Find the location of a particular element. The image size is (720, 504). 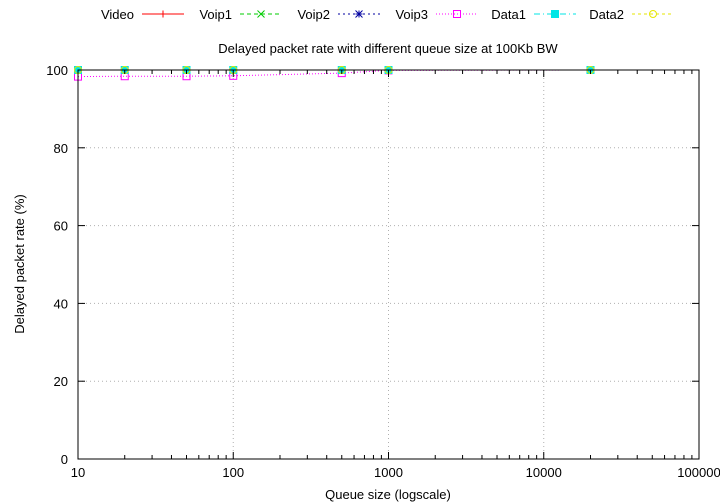

legend-label: Voip3 is located at coordinates (411, 14).